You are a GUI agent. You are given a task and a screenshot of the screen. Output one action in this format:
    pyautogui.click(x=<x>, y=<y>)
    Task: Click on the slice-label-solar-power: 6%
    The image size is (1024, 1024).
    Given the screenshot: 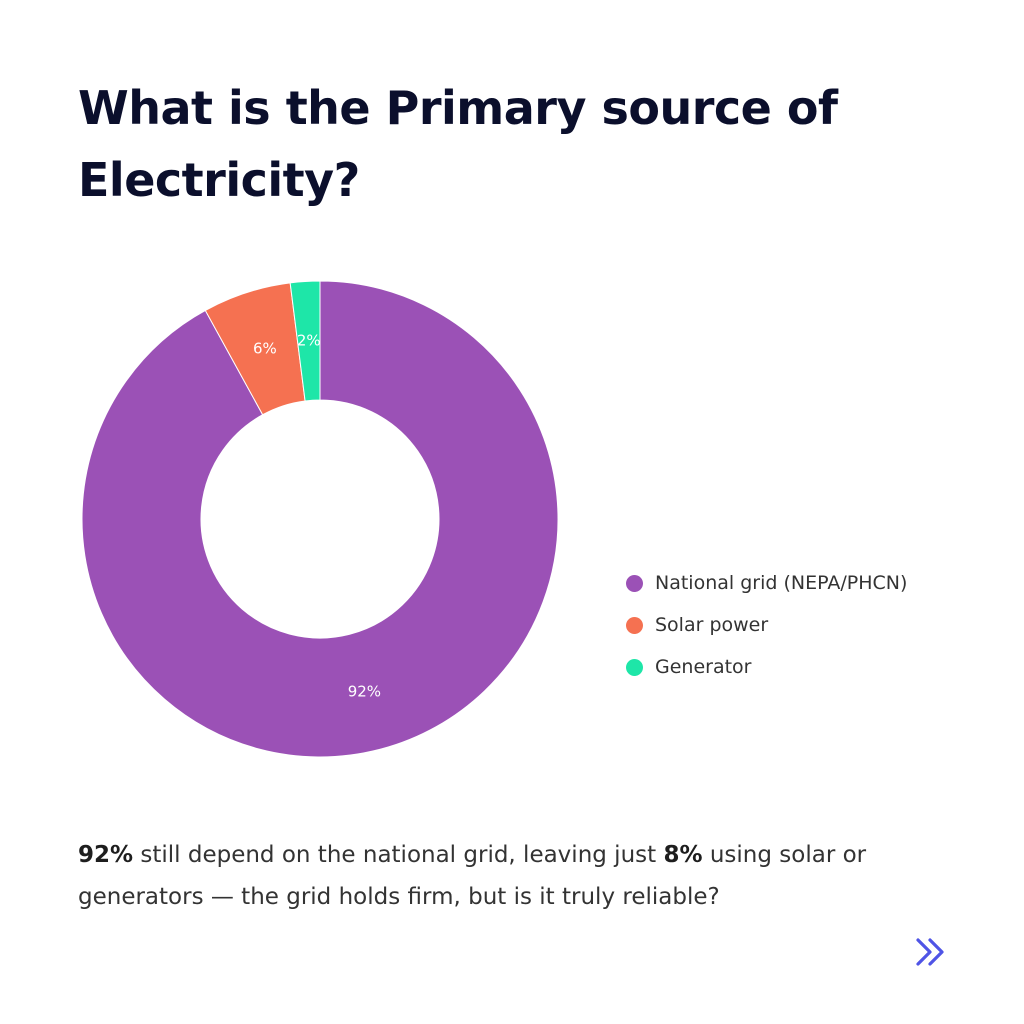 What is the action you would take?
    pyautogui.click(x=265, y=349)
    